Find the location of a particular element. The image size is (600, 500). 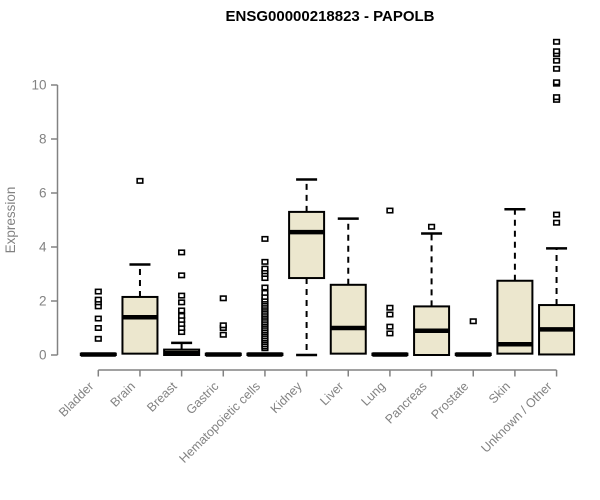

boxplot-kidney is located at coordinates (307, 267).